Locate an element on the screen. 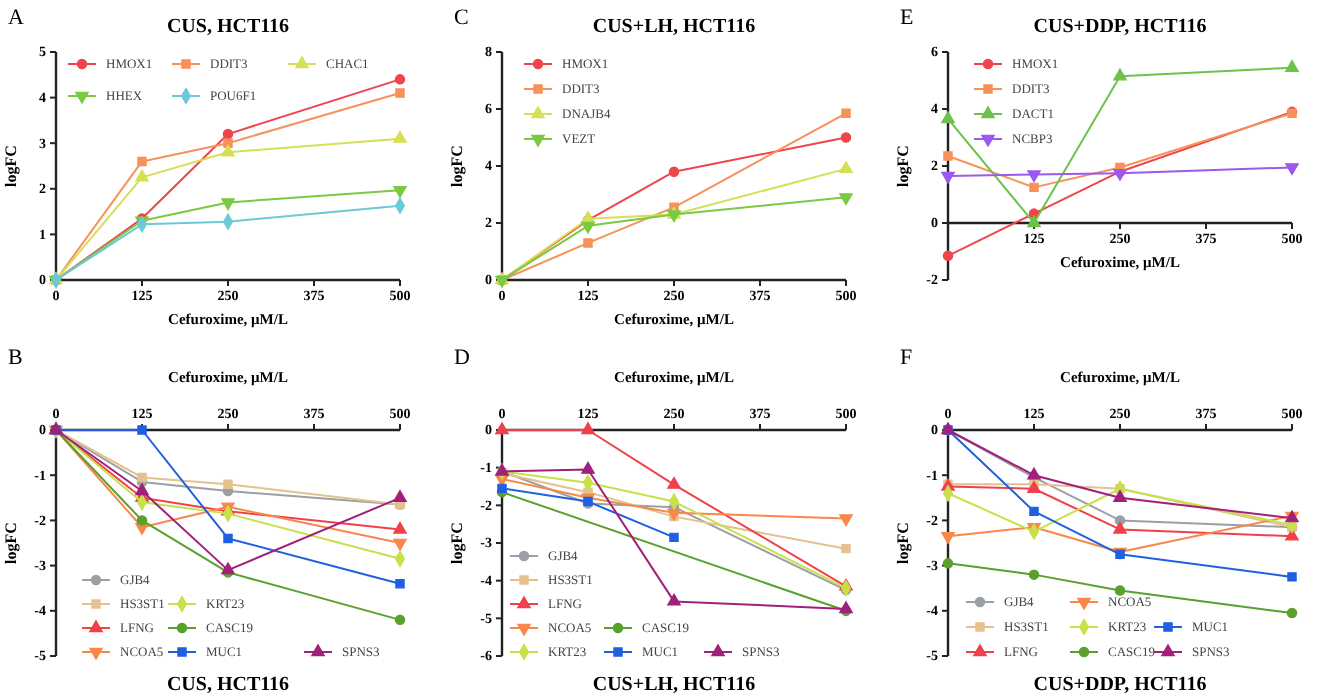  text: A is located at coordinates (16, 18).